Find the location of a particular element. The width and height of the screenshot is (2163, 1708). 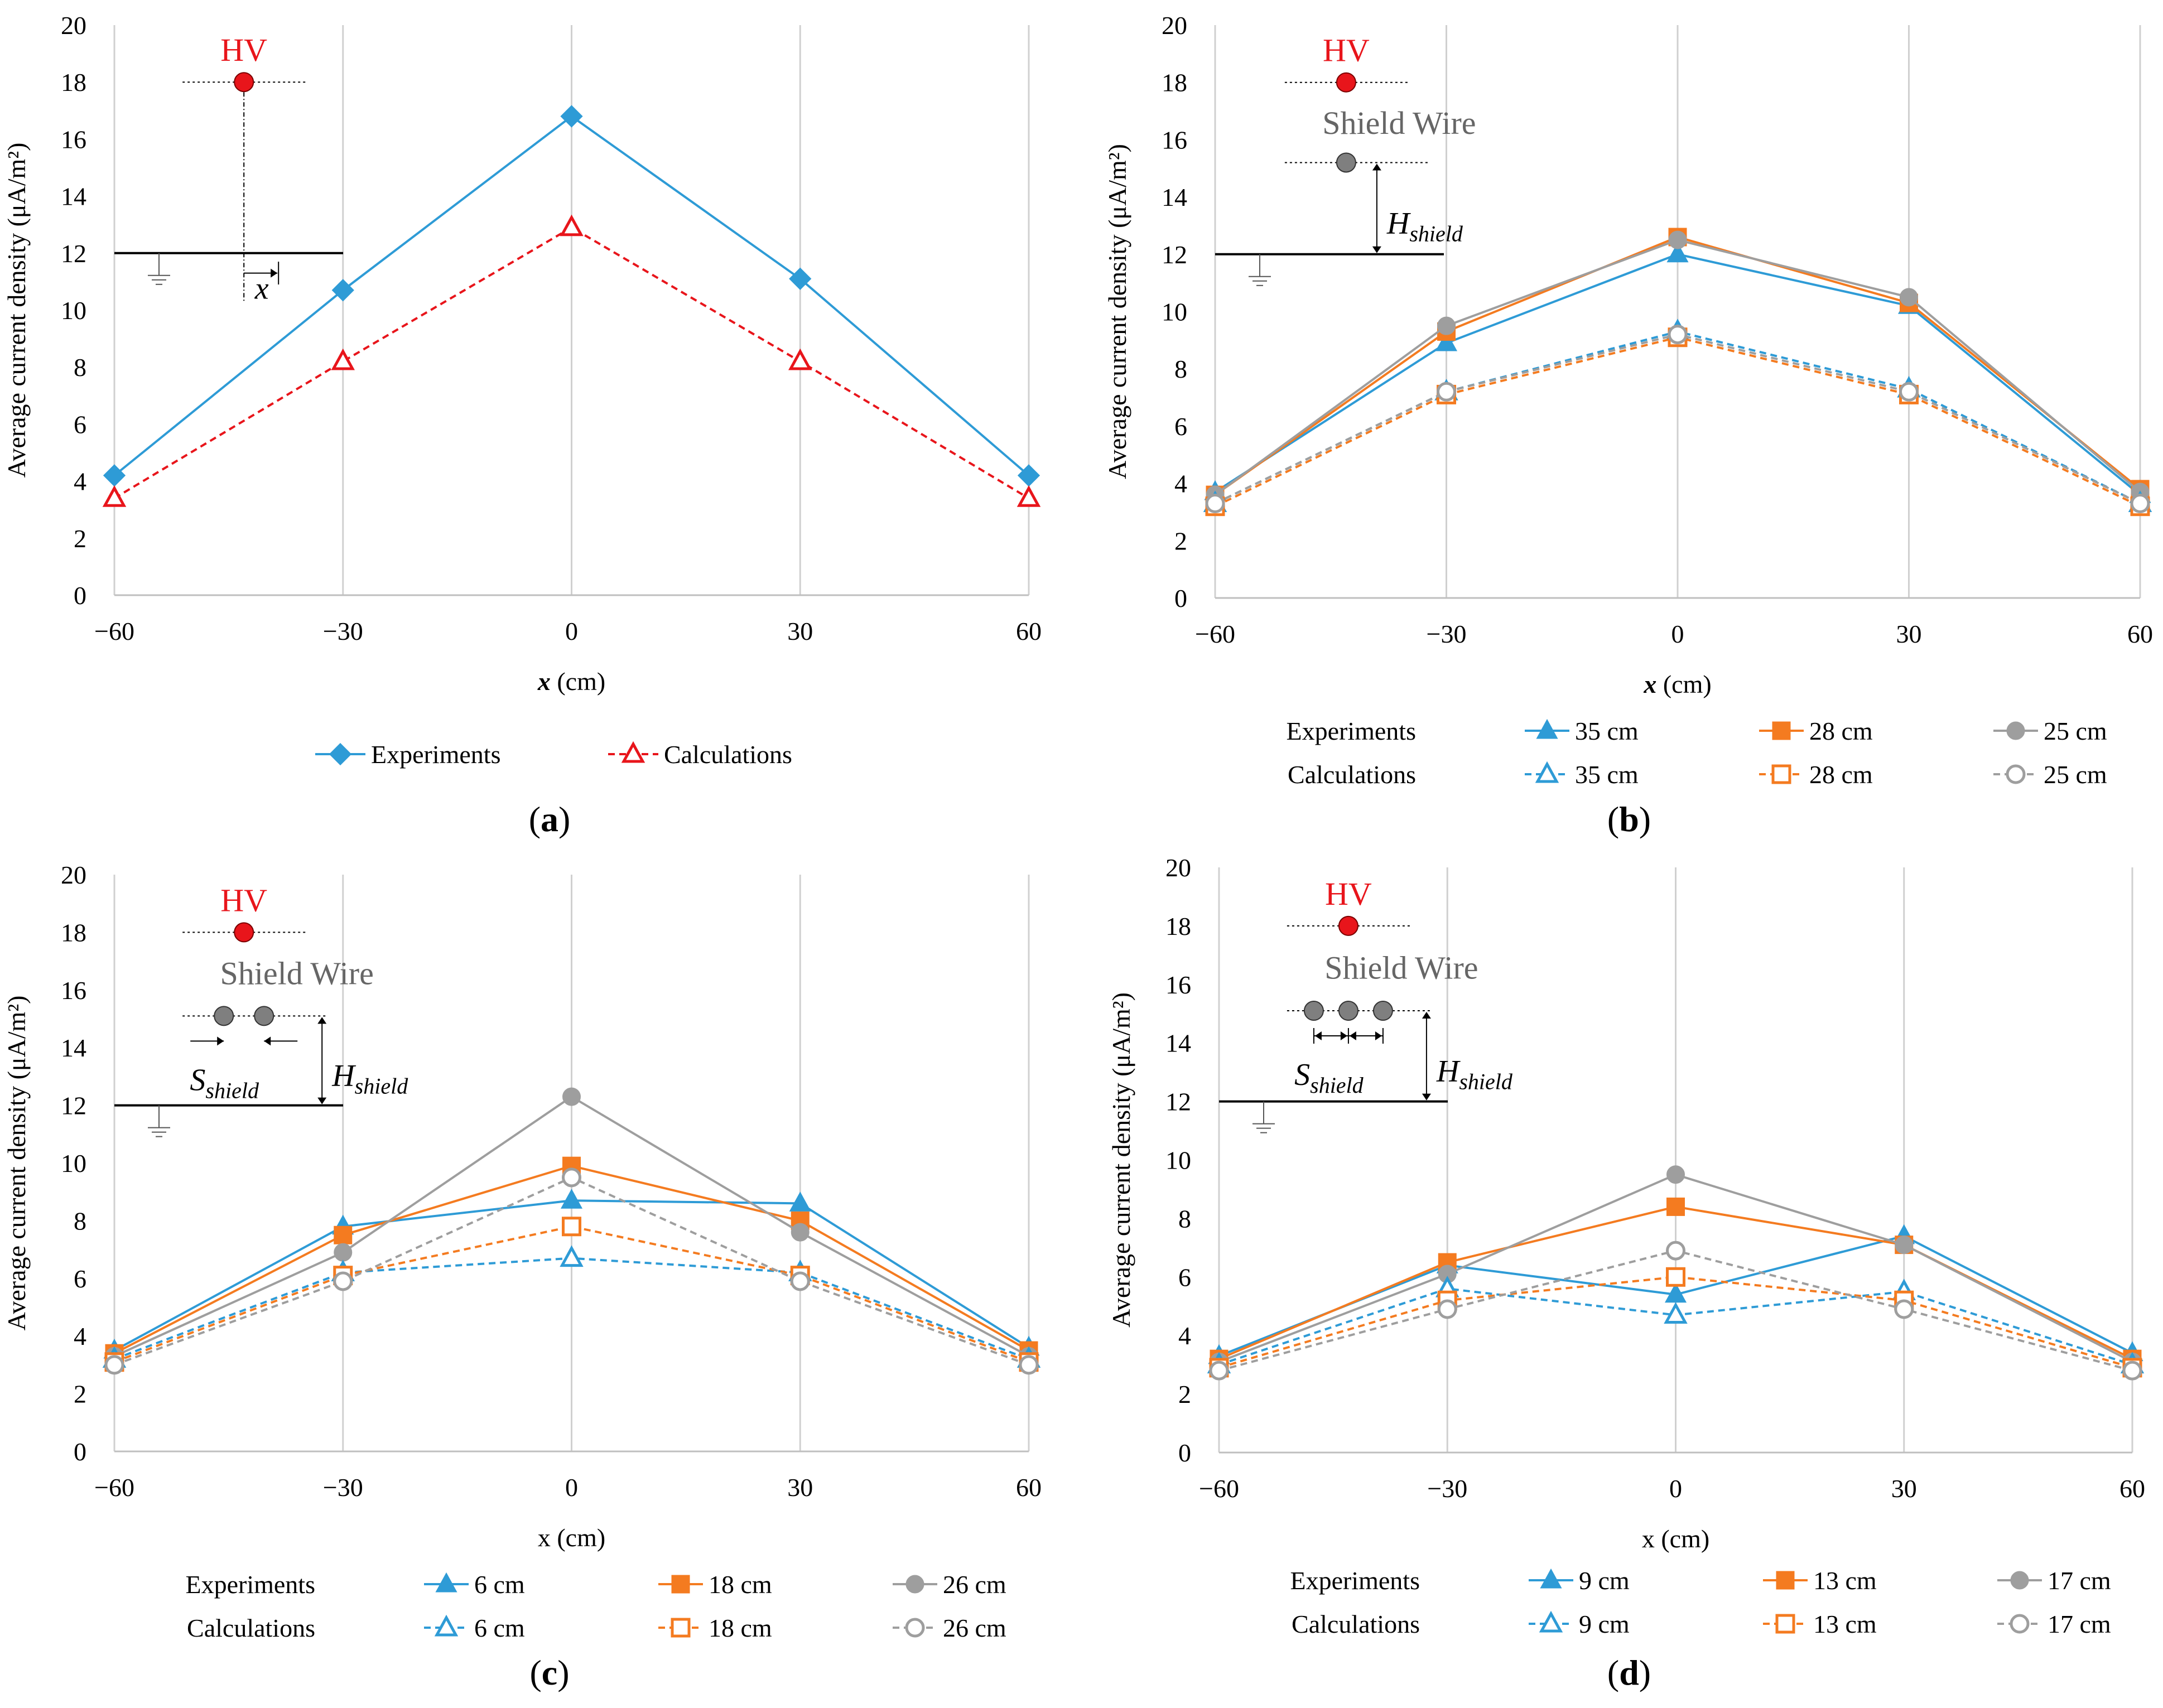

x-axis-unit: (cm) is located at coordinates (1683, 684).